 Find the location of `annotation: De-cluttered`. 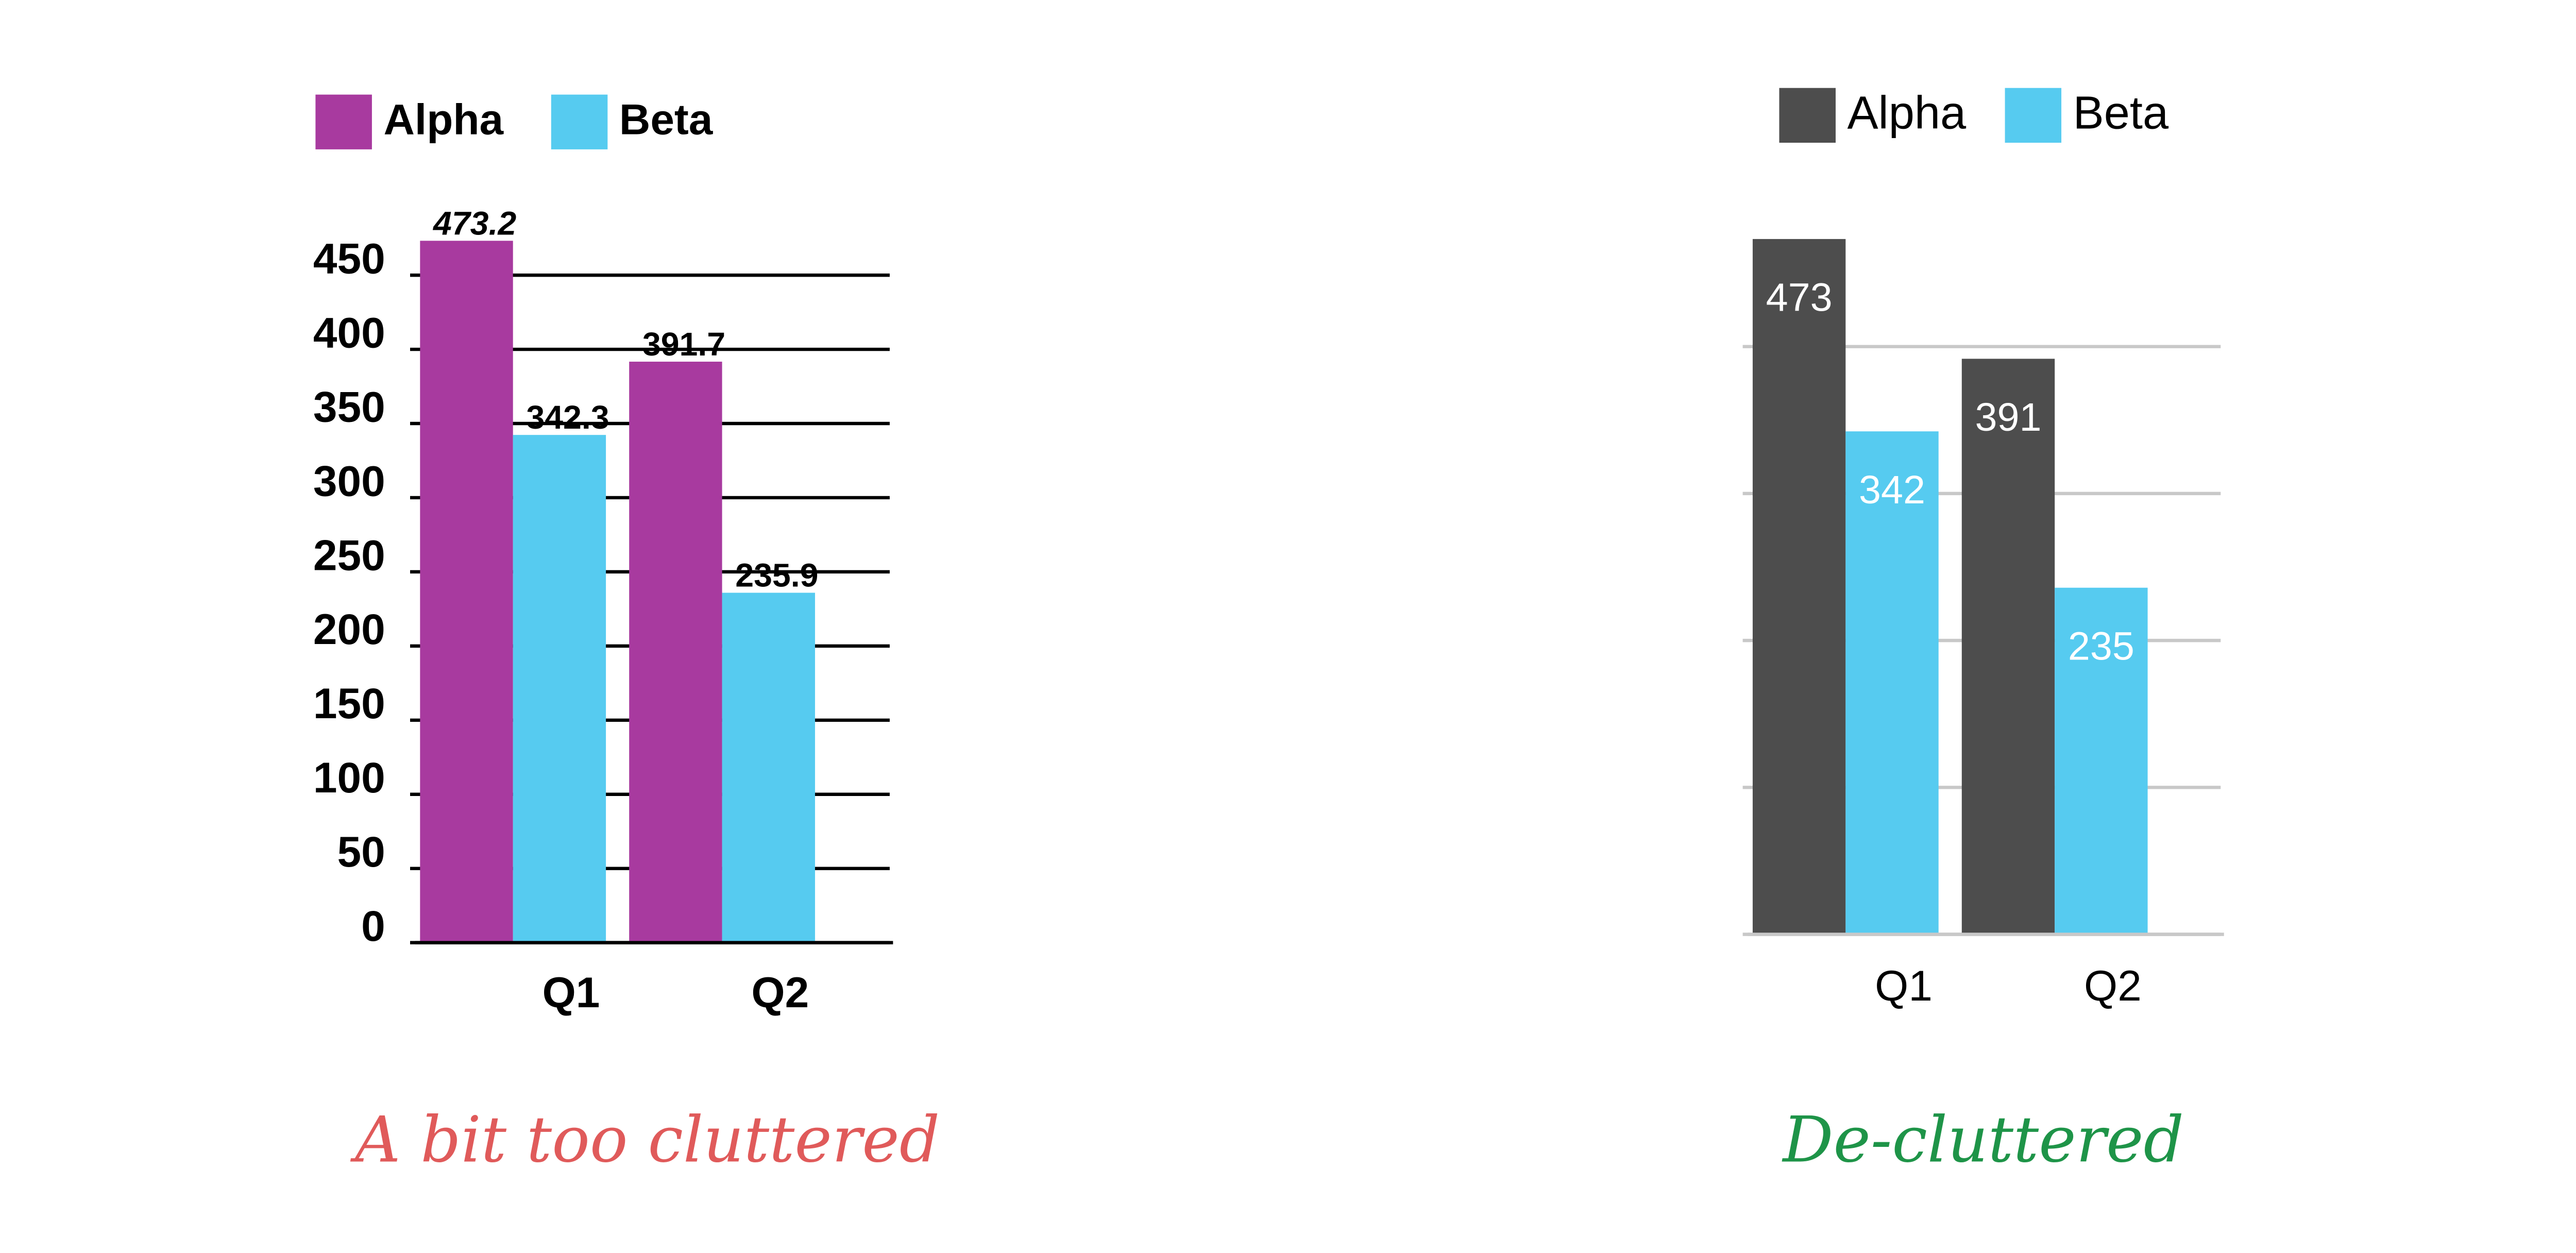

annotation: De-cluttered is located at coordinates (1983, 1139).